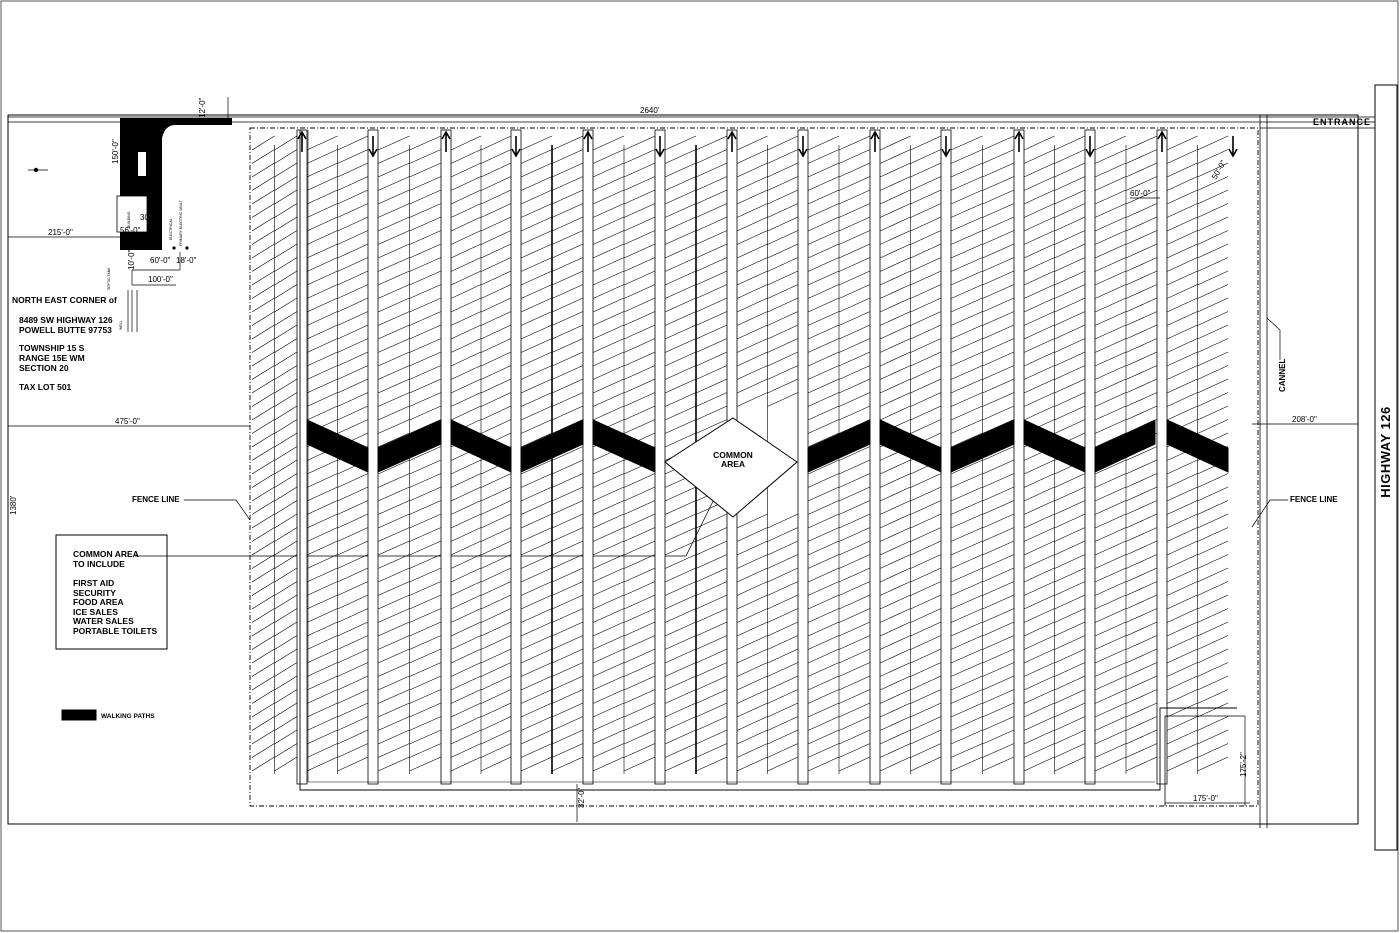 This screenshot has width=1400, height=933. What do you see at coordinates (52, 348) in the screenshot?
I see `site-info-line: TOWNSHIP 15 S` at bounding box center [52, 348].